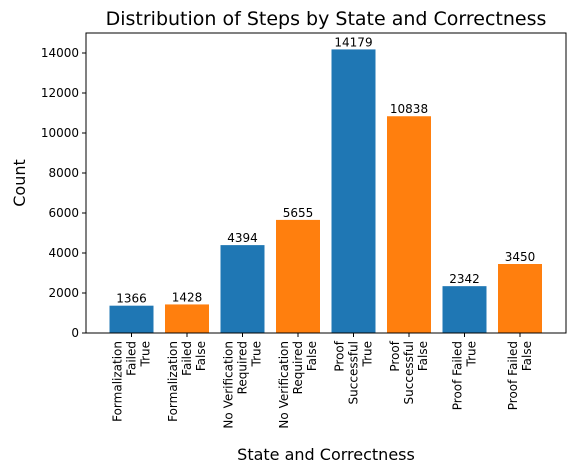  What do you see at coordinates (63, 213) in the screenshot?
I see `y-tick-label: 6000` at bounding box center [63, 213].